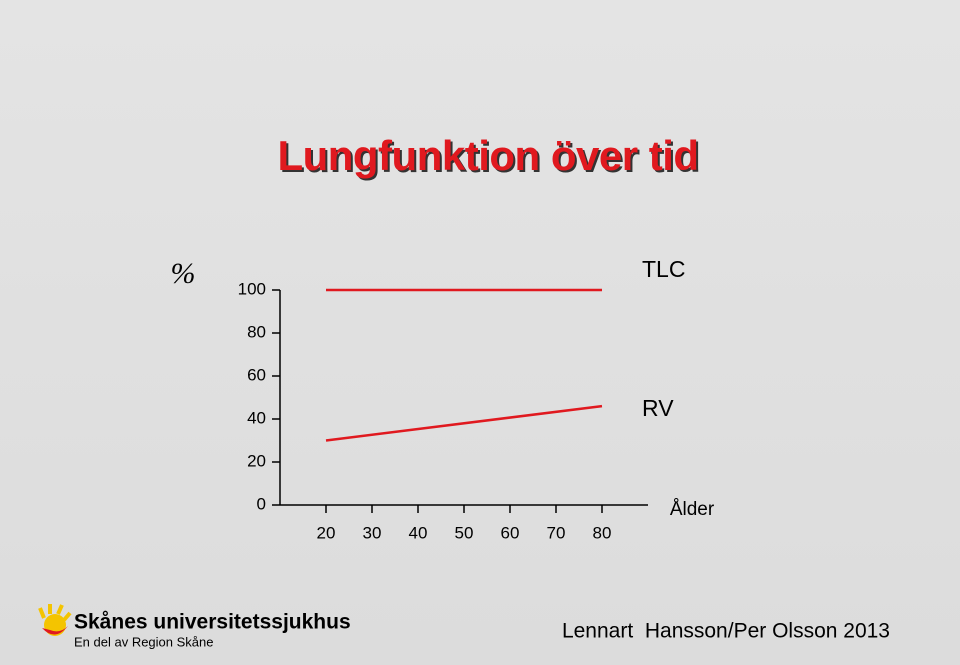 Image resolution: width=960 pixels, height=665 pixels. Describe the element at coordinates (464, 532) in the screenshot. I see `x-tick-label: 50` at that location.